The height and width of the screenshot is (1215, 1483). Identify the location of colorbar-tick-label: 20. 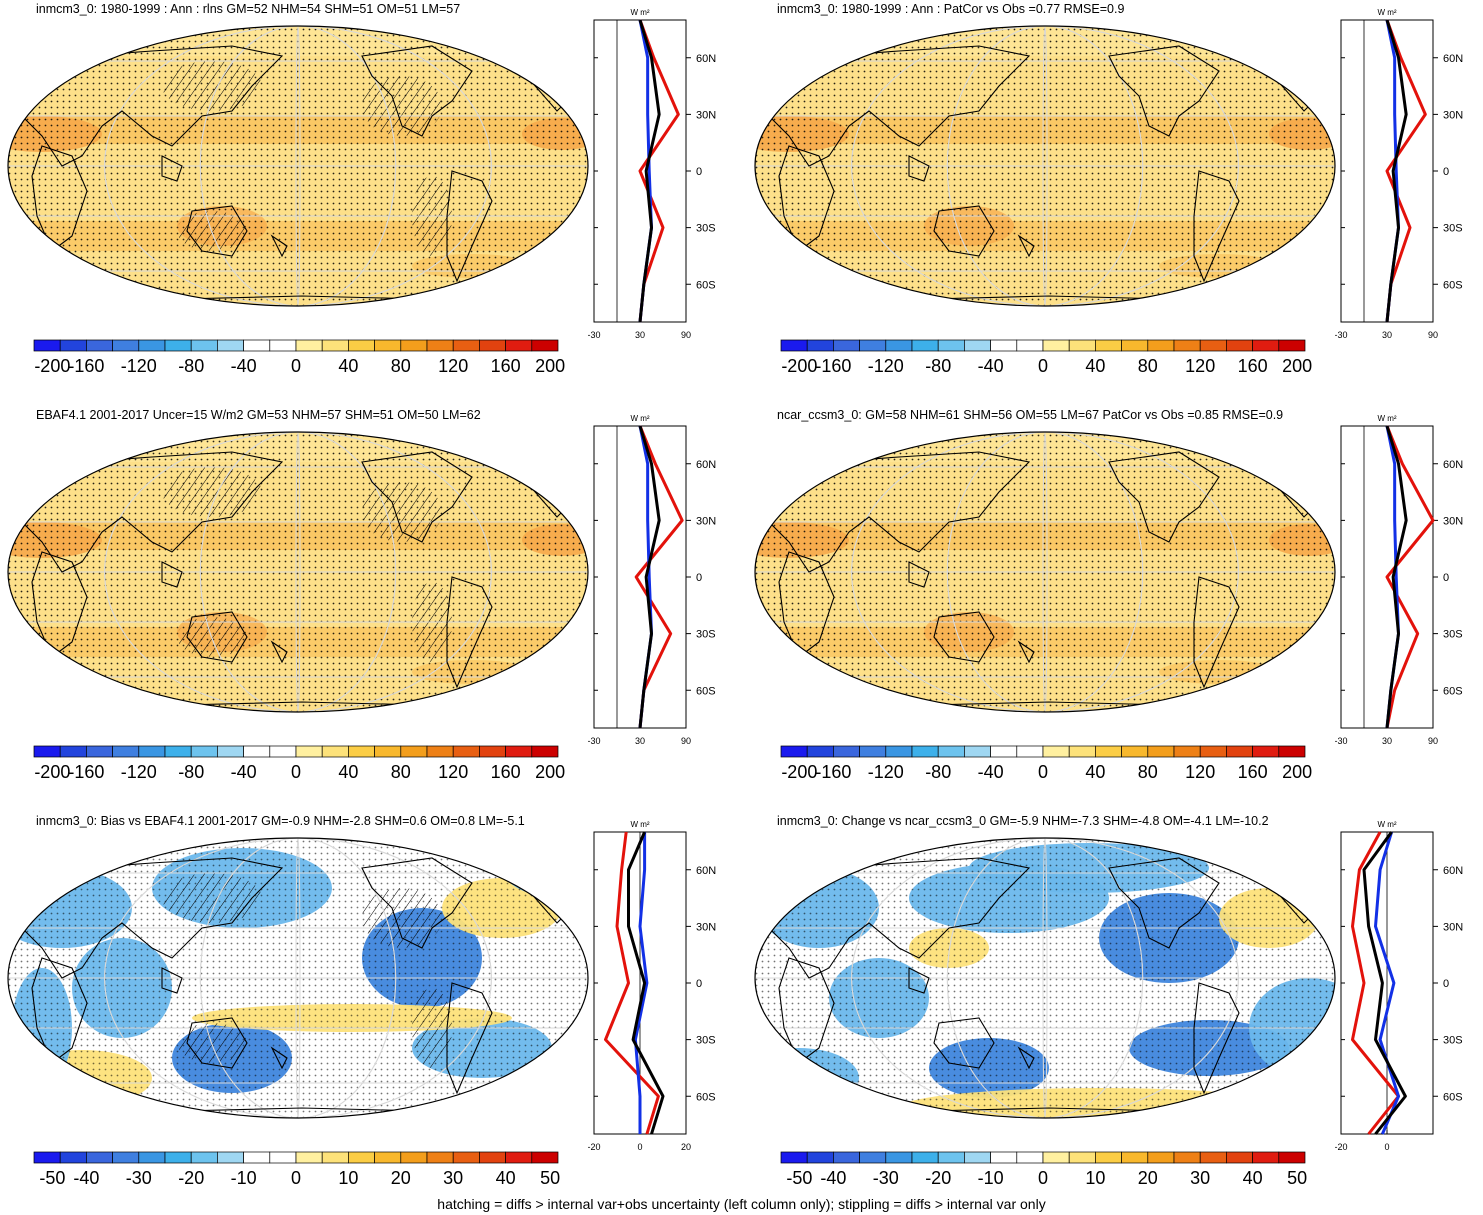
(401, 1177).